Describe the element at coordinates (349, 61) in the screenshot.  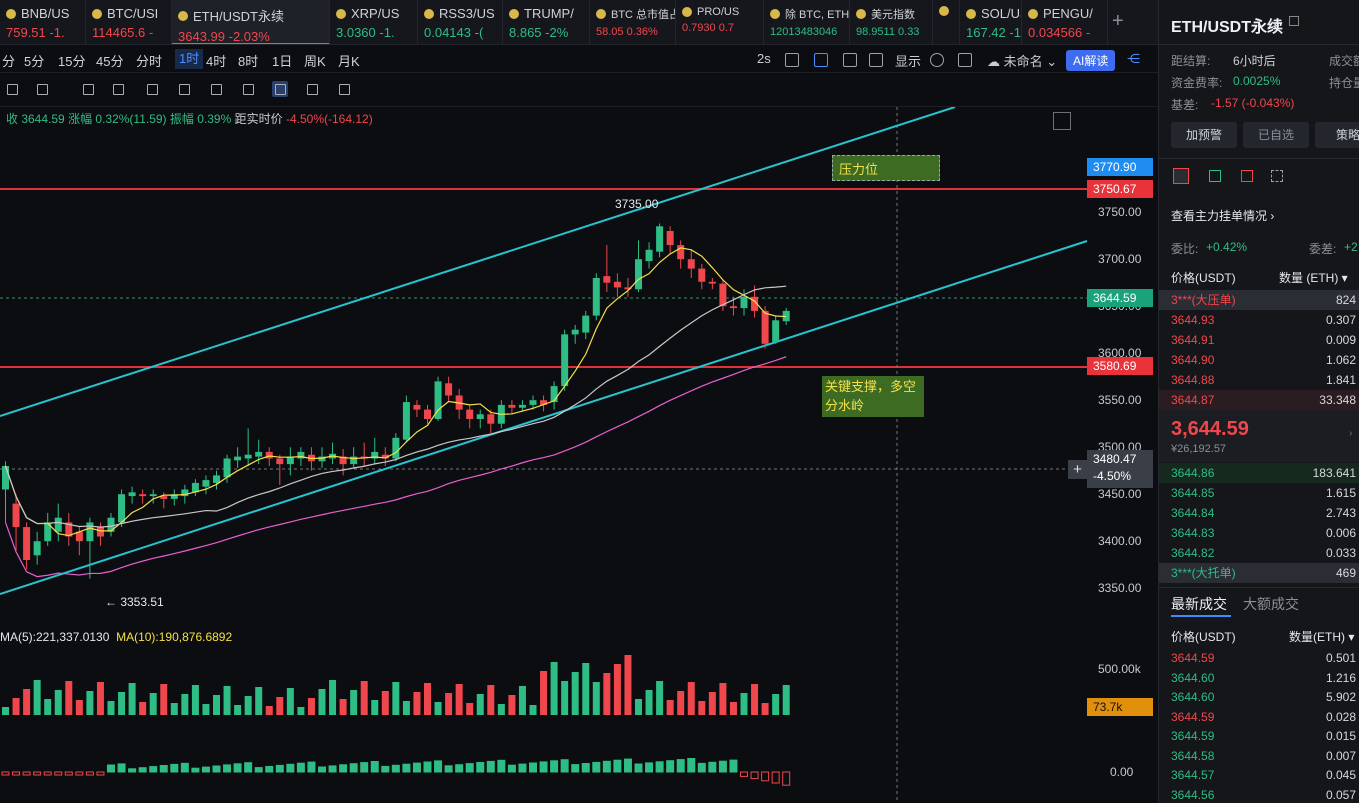
I see `timeframe-option: 月K` at that location.